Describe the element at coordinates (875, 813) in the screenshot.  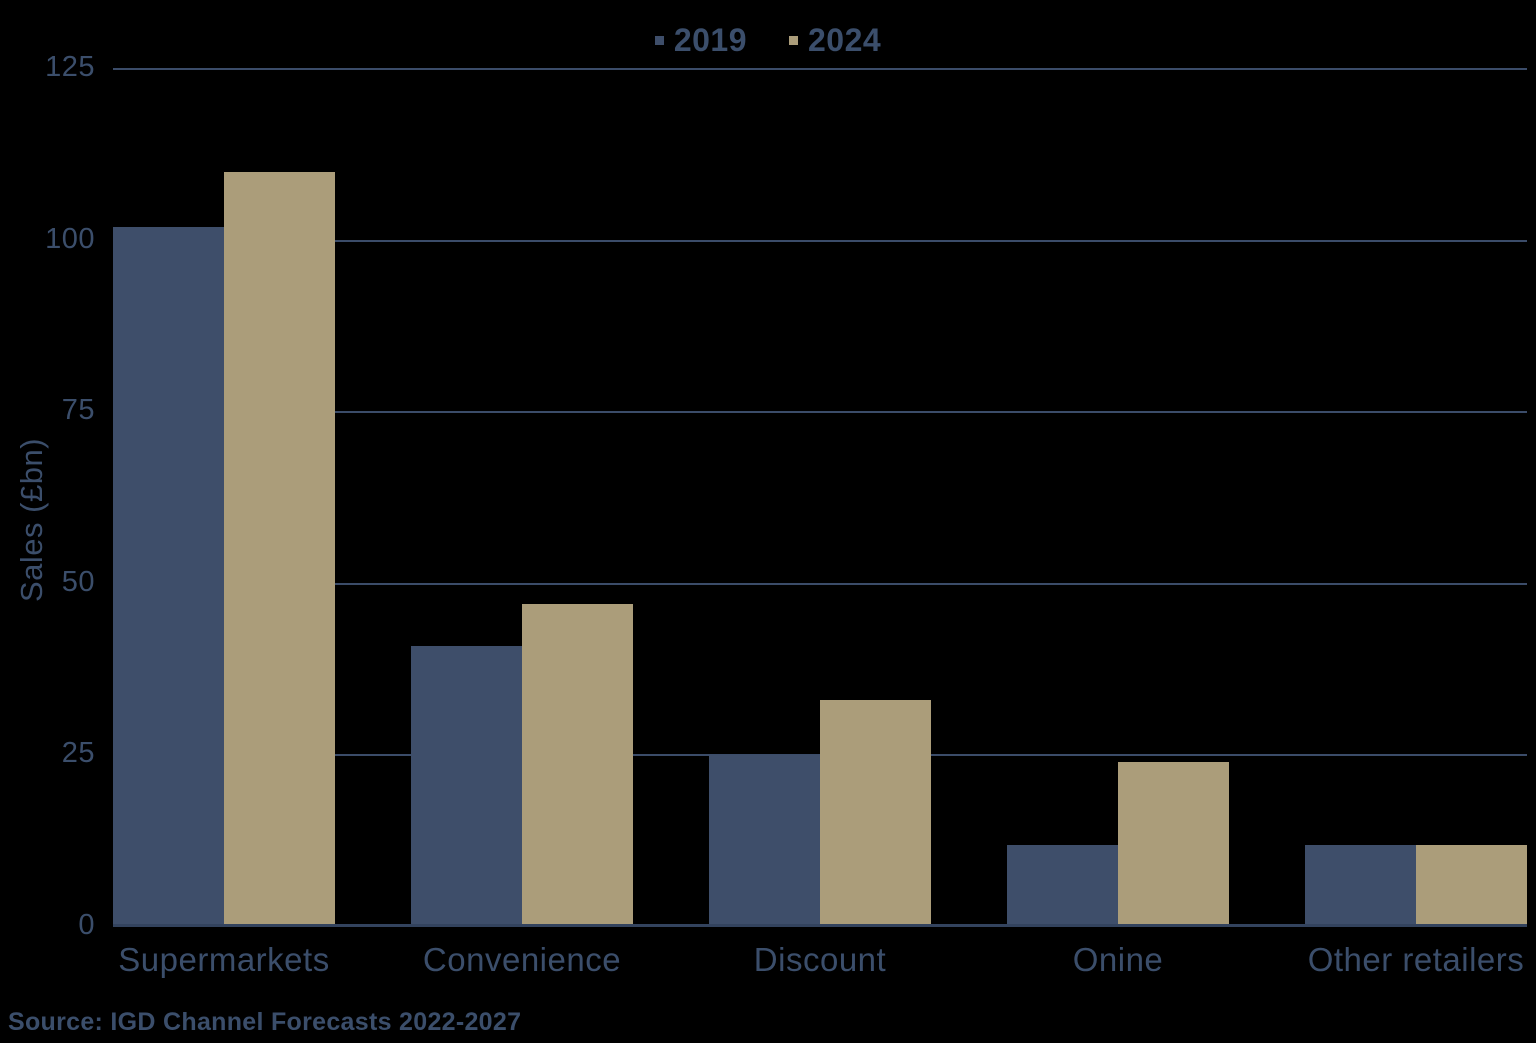
I see `bar-2024-discount` at that location.